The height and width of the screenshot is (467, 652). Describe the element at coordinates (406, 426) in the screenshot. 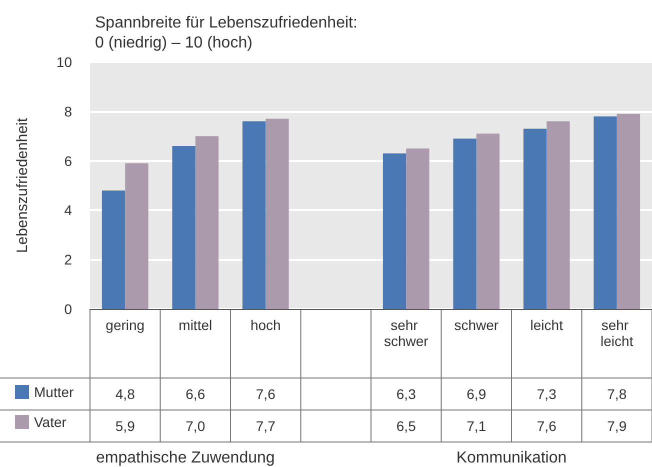

I see `data-label: 6,5` at that location.